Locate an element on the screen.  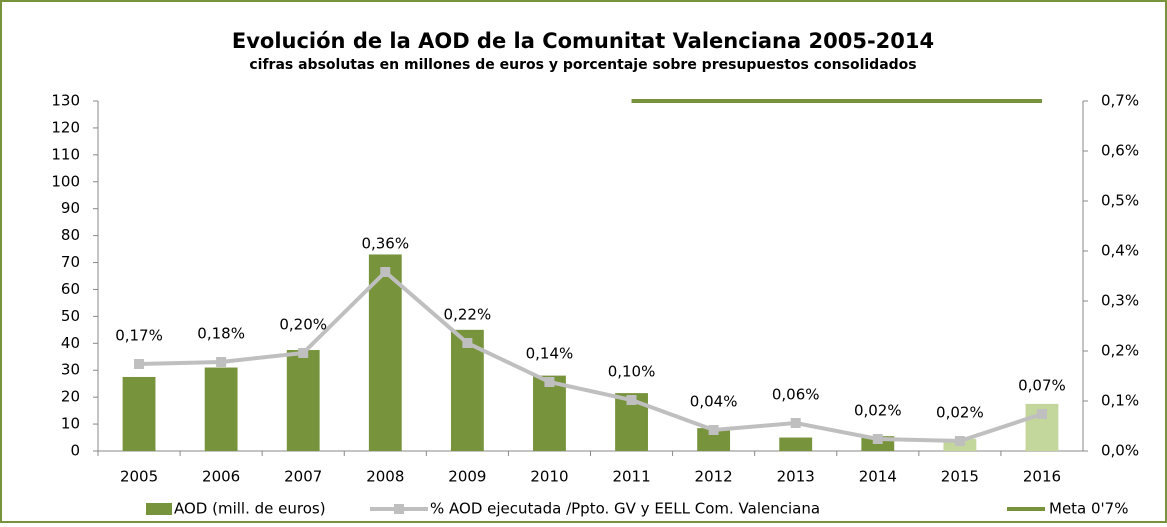
y2-tick-label: 0,1% is located at coordinates (1120, 401).